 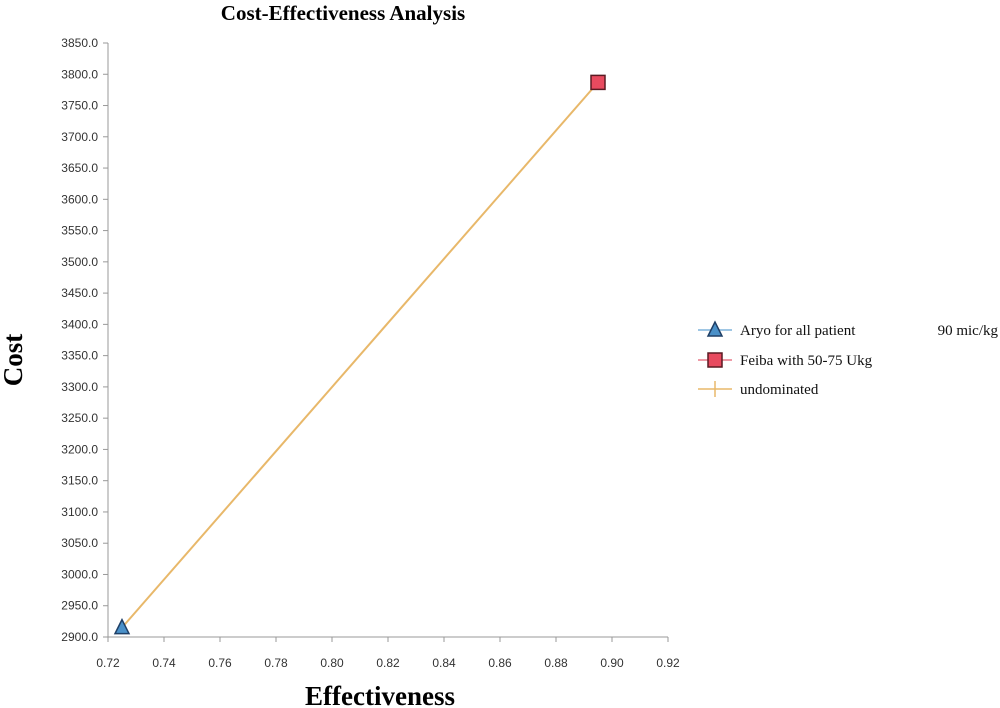 What do you see at coordinates (79, 418) in the screenshot?
I see `y-tick-label: 3250.0` at bounding box center [79, 418].